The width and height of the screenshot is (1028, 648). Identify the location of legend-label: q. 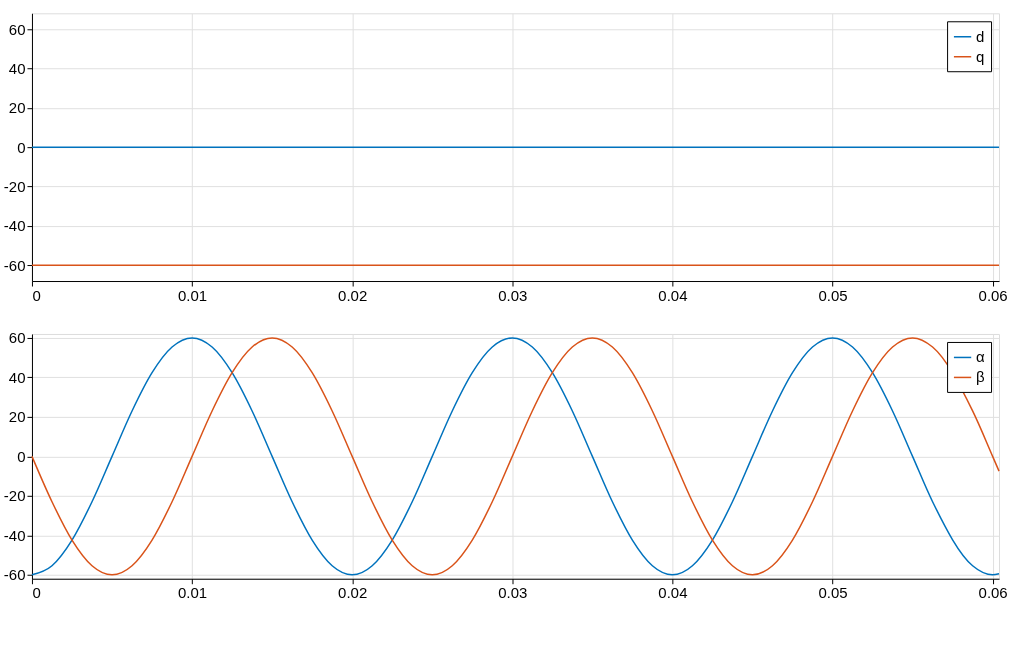
(980, 56).